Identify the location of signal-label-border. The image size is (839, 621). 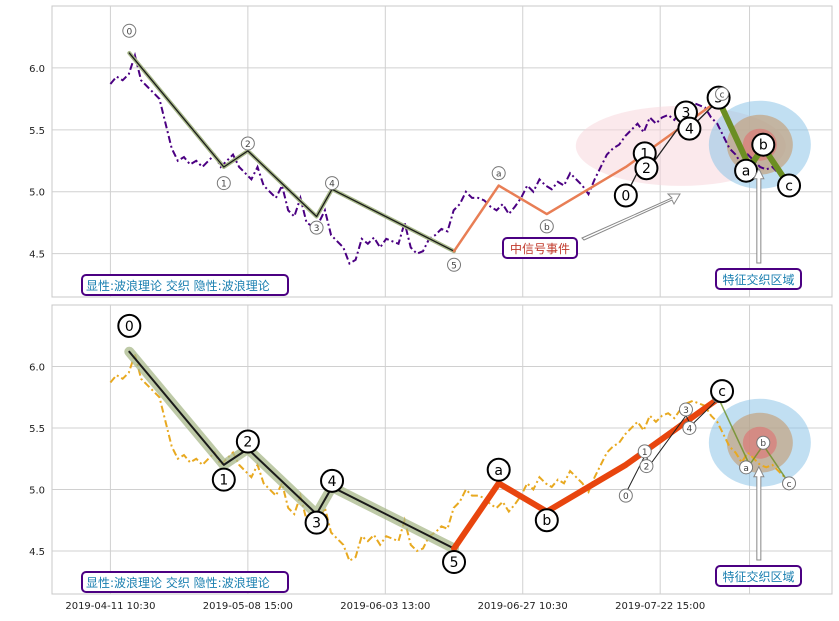
(540, 248).